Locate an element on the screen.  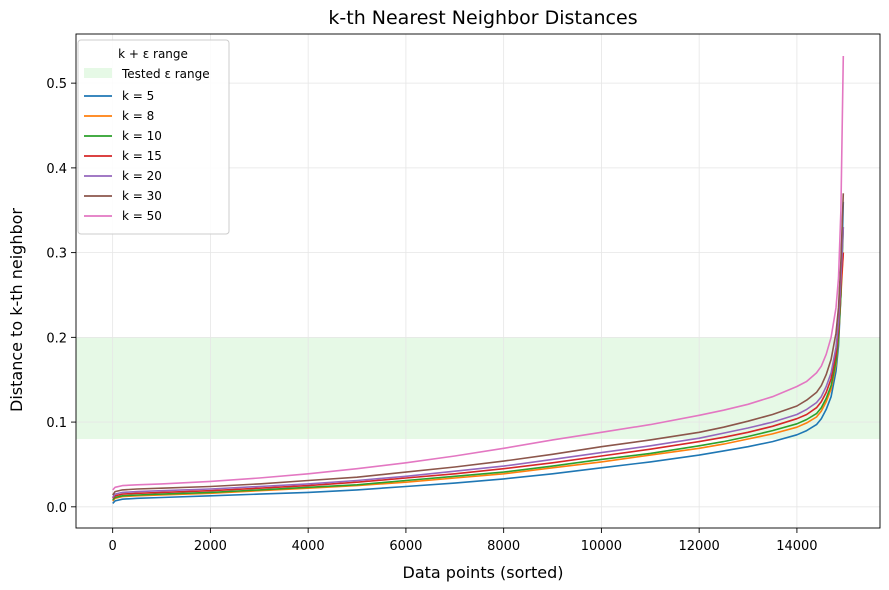
chart-title: k-th Nearest Neighbor Distances is located at coordinates (482, 18).